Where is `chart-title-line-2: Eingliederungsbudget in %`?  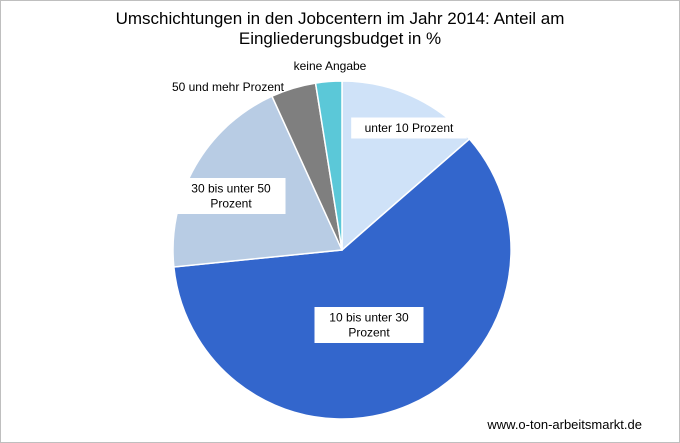 chart-title-line-2: Eingliederungsbudget in % is located at coordinates (340, 38).